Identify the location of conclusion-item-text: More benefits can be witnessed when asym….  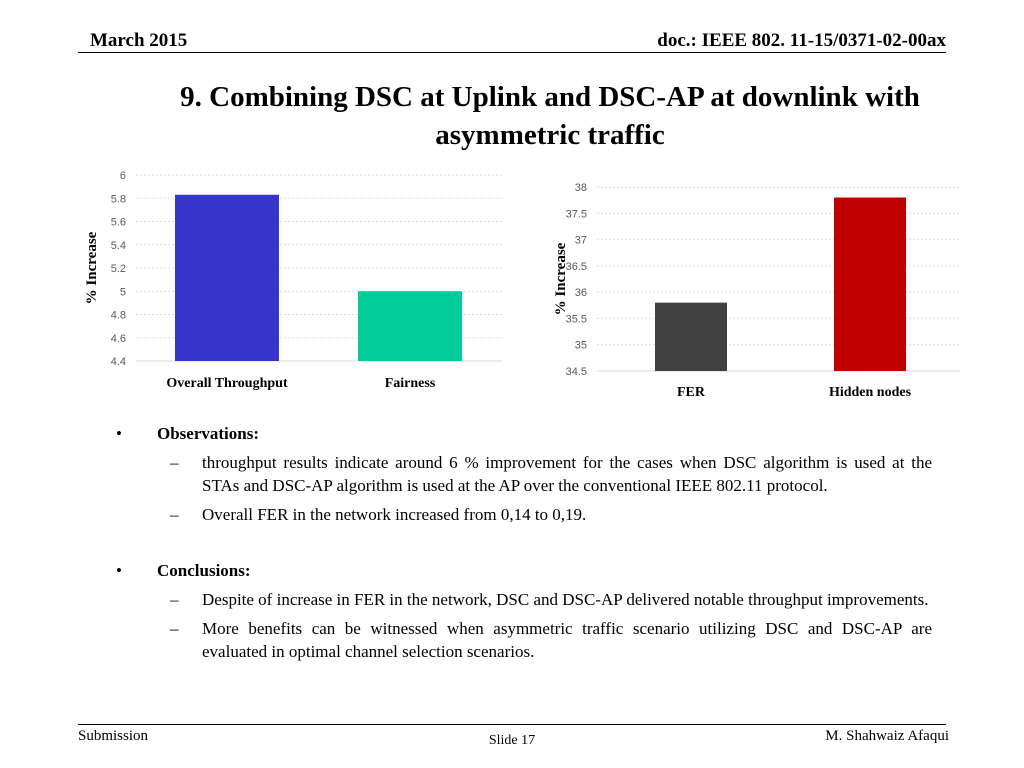
(567, 640).